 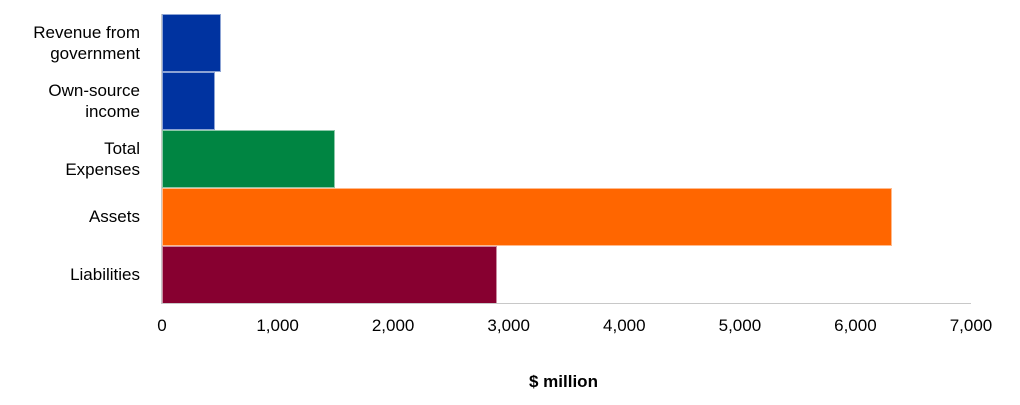 What do you see at coordinates (86, 32) in the screenshot?
I see `label-line: Revenue from` at bounding box center [86, 32].